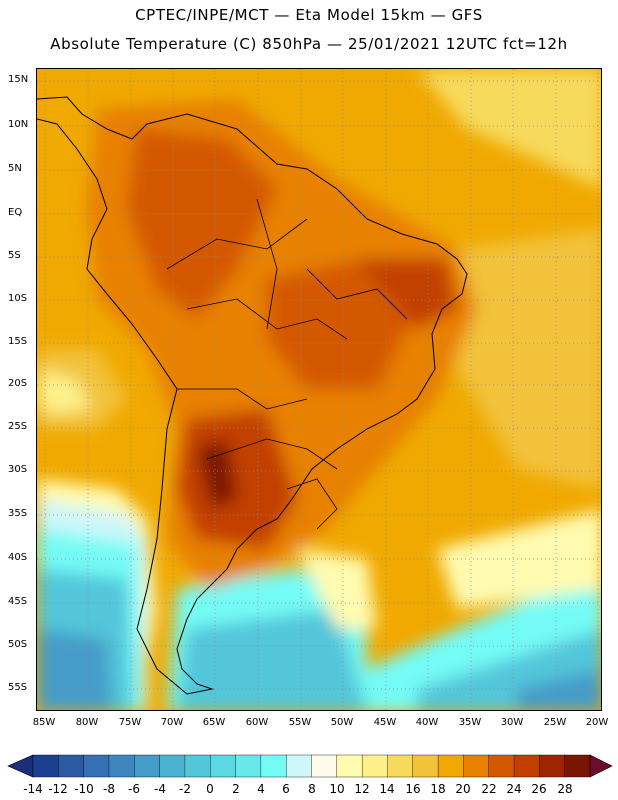 The image size is (618, 800). What do you see at coordinates (14, 255) in the screenshot?
I see `lat-label: 5S` at bounding box center [14, 255].